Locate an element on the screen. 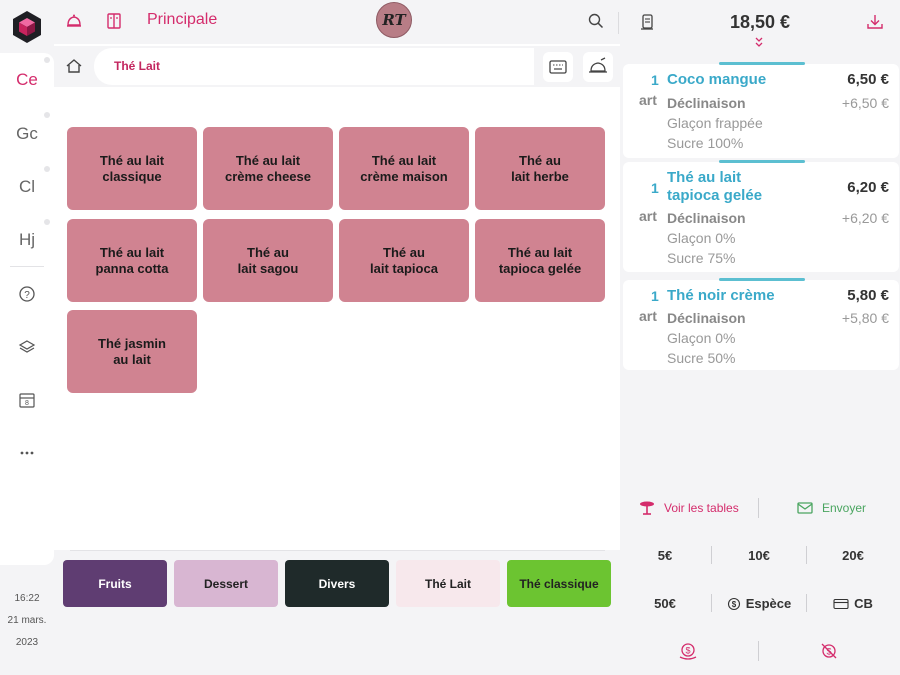 The image size is (900, 675). item-option: Glaçon 0% is located at coordinates (701, 238).